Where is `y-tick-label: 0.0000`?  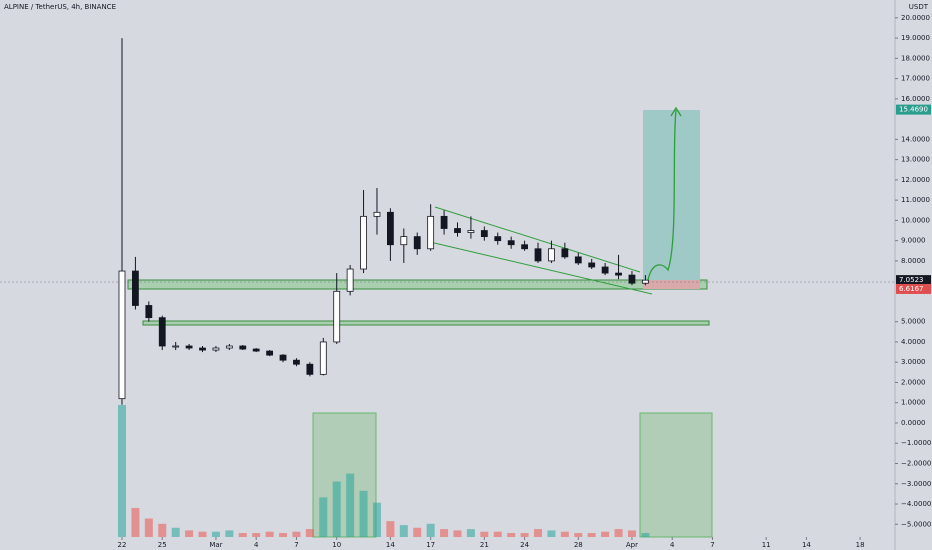 y-tick-label: 0.0000 is located at coordinates (913, 423).